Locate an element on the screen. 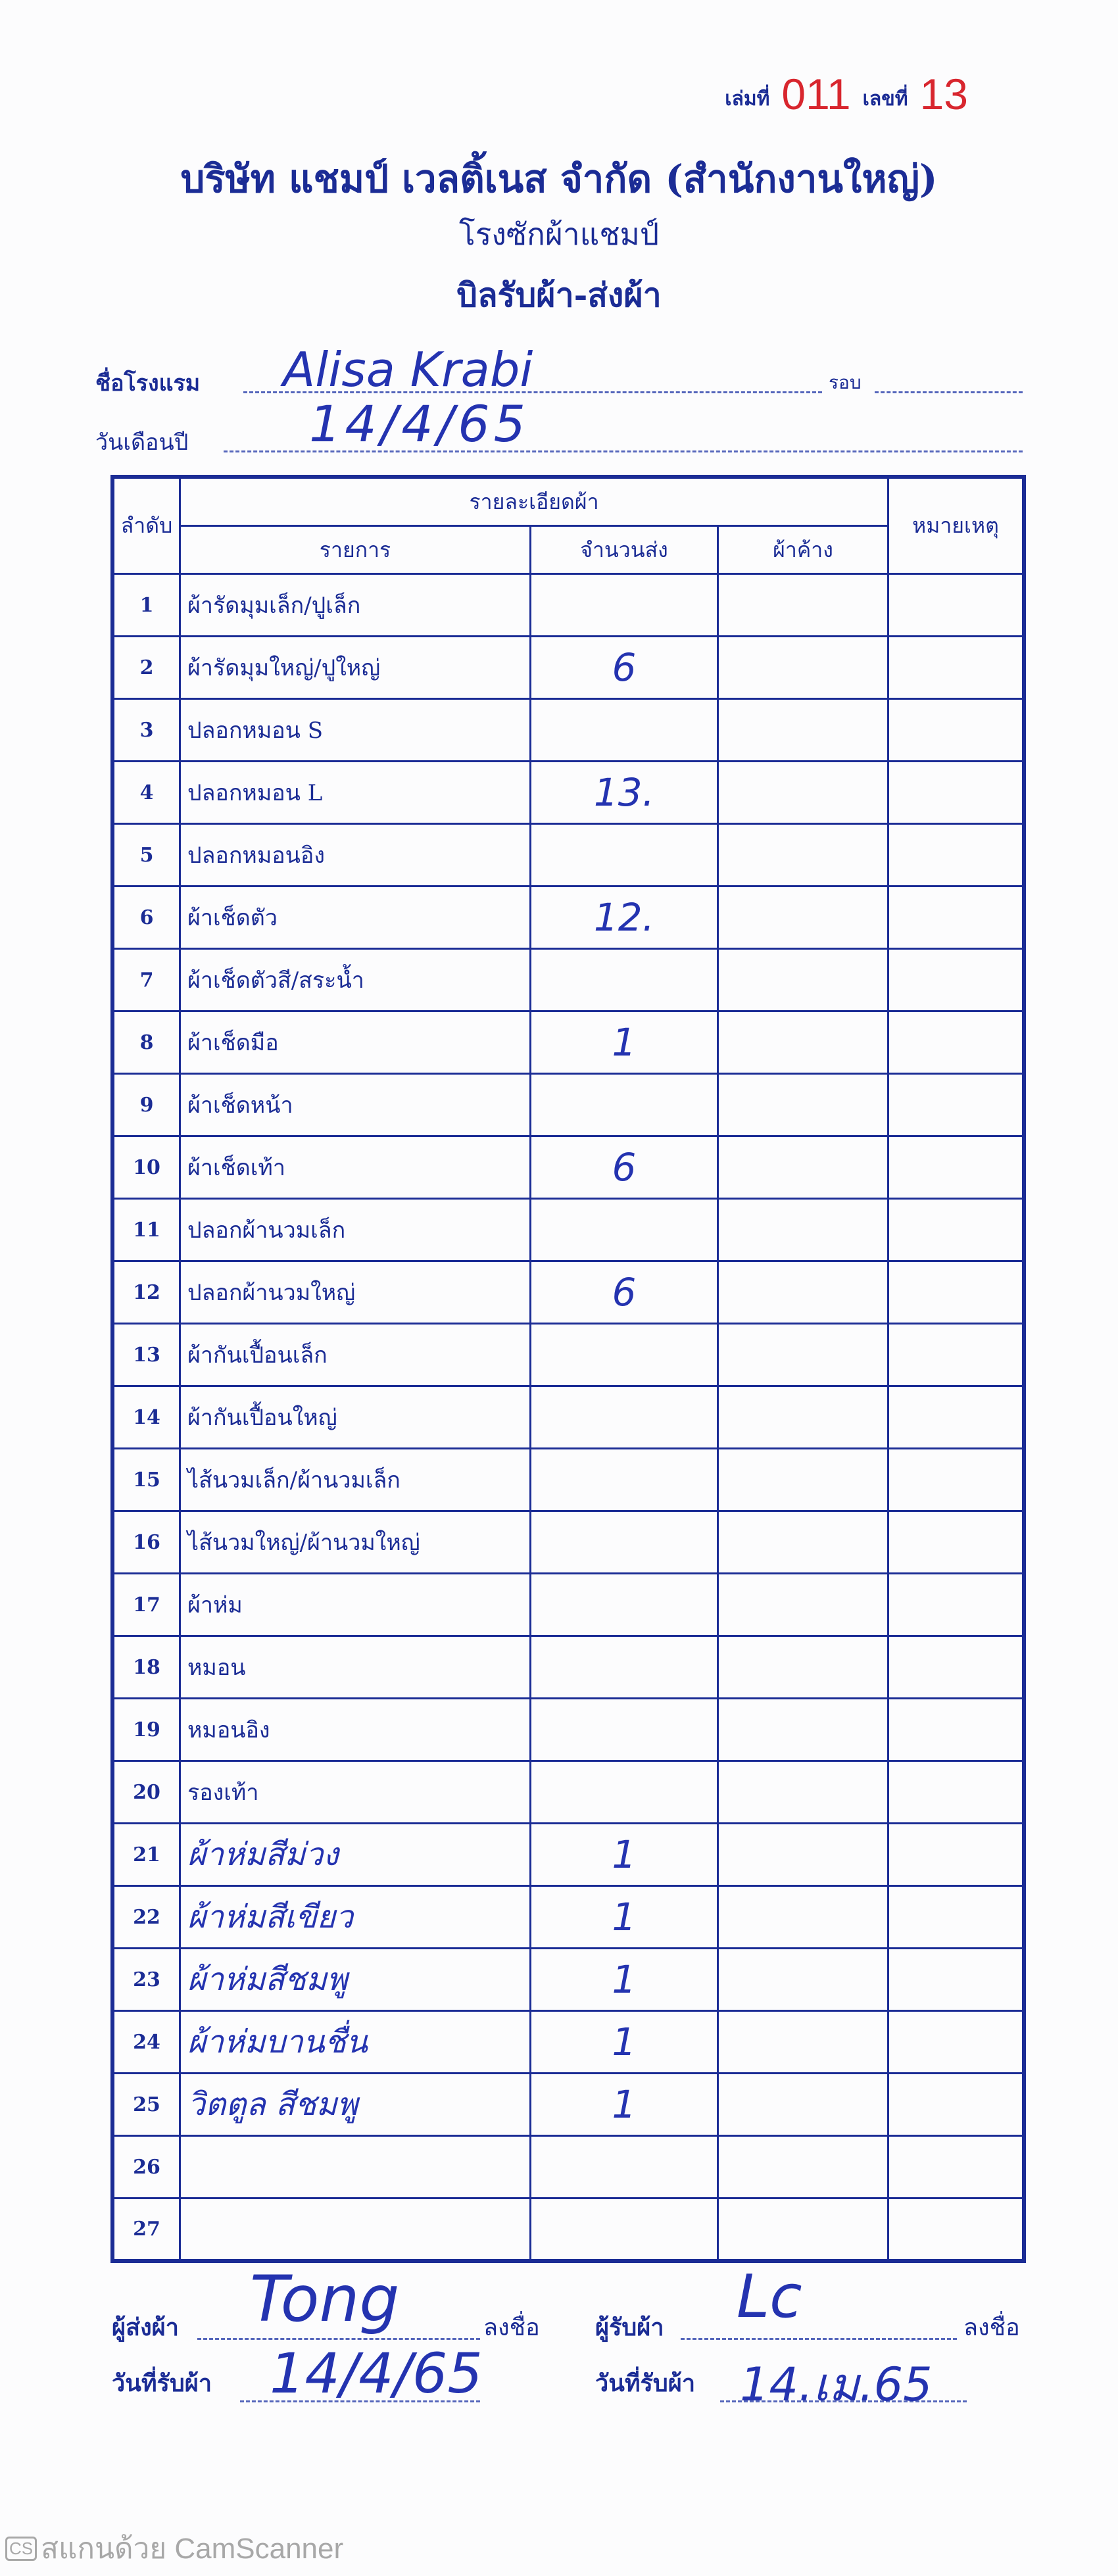 This screenshot has height=2576, width=1118. row-item: รองเท้า is located at coordinates (355, 1792).